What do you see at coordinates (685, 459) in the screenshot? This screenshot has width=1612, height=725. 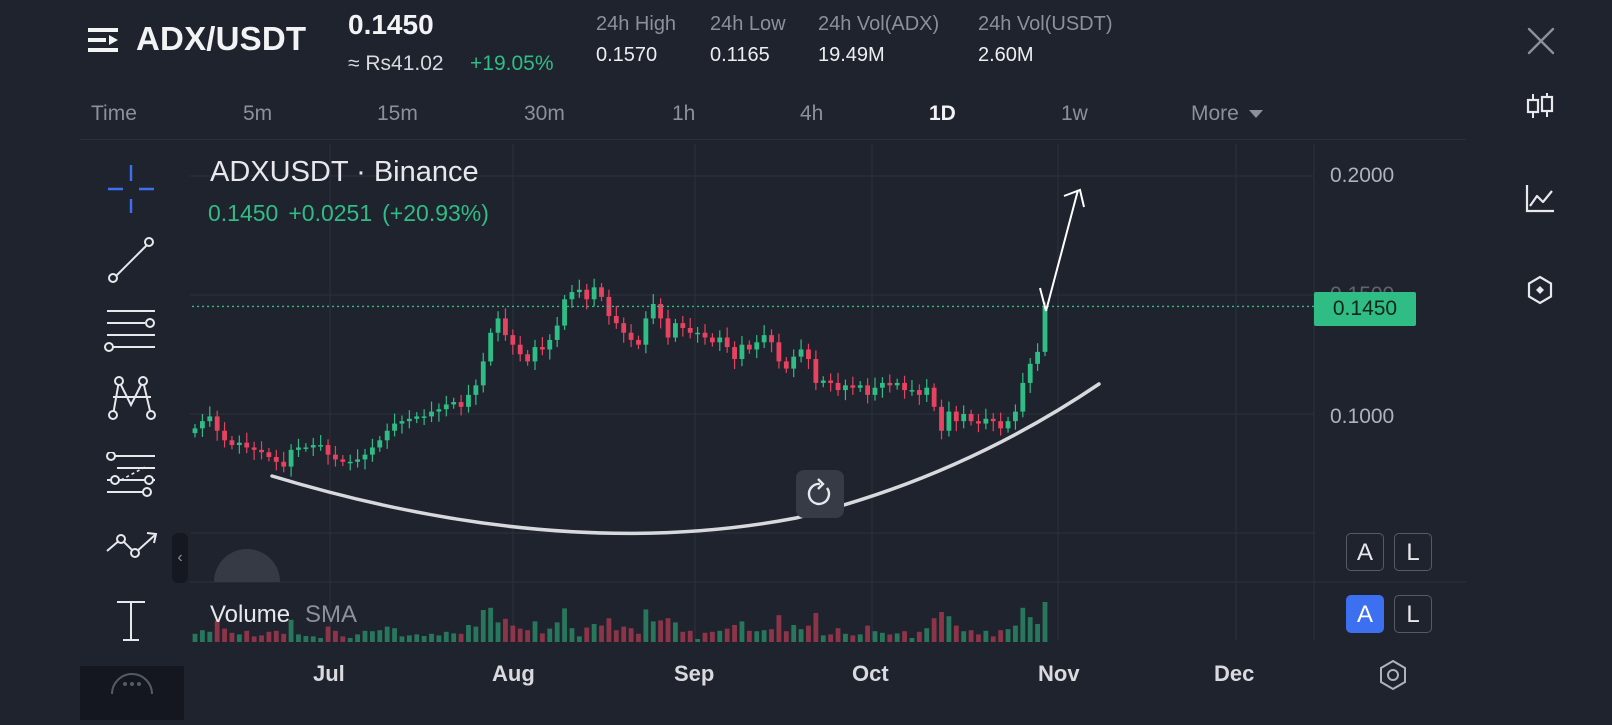 I see `drawn-curve` at bounding box center [685, 459].